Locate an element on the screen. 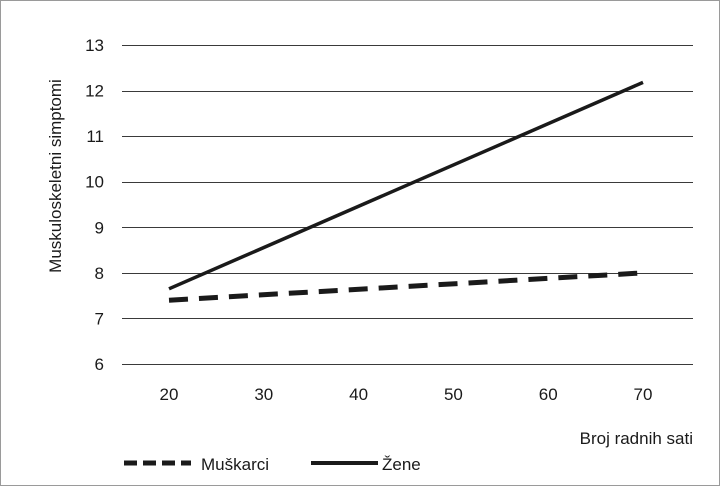 The image size is (720, 486). y-tick-label: 7 is located at coordinates (99, 318).